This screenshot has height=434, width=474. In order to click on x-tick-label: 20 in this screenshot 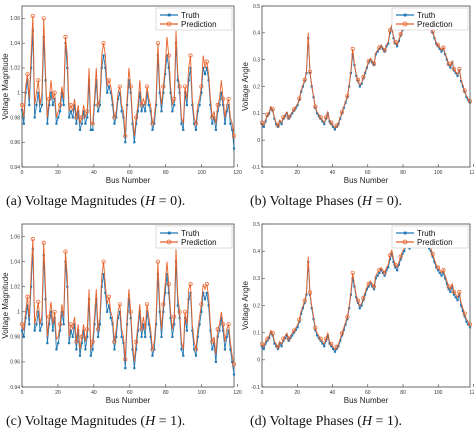, I will do `click(297, 173)`.